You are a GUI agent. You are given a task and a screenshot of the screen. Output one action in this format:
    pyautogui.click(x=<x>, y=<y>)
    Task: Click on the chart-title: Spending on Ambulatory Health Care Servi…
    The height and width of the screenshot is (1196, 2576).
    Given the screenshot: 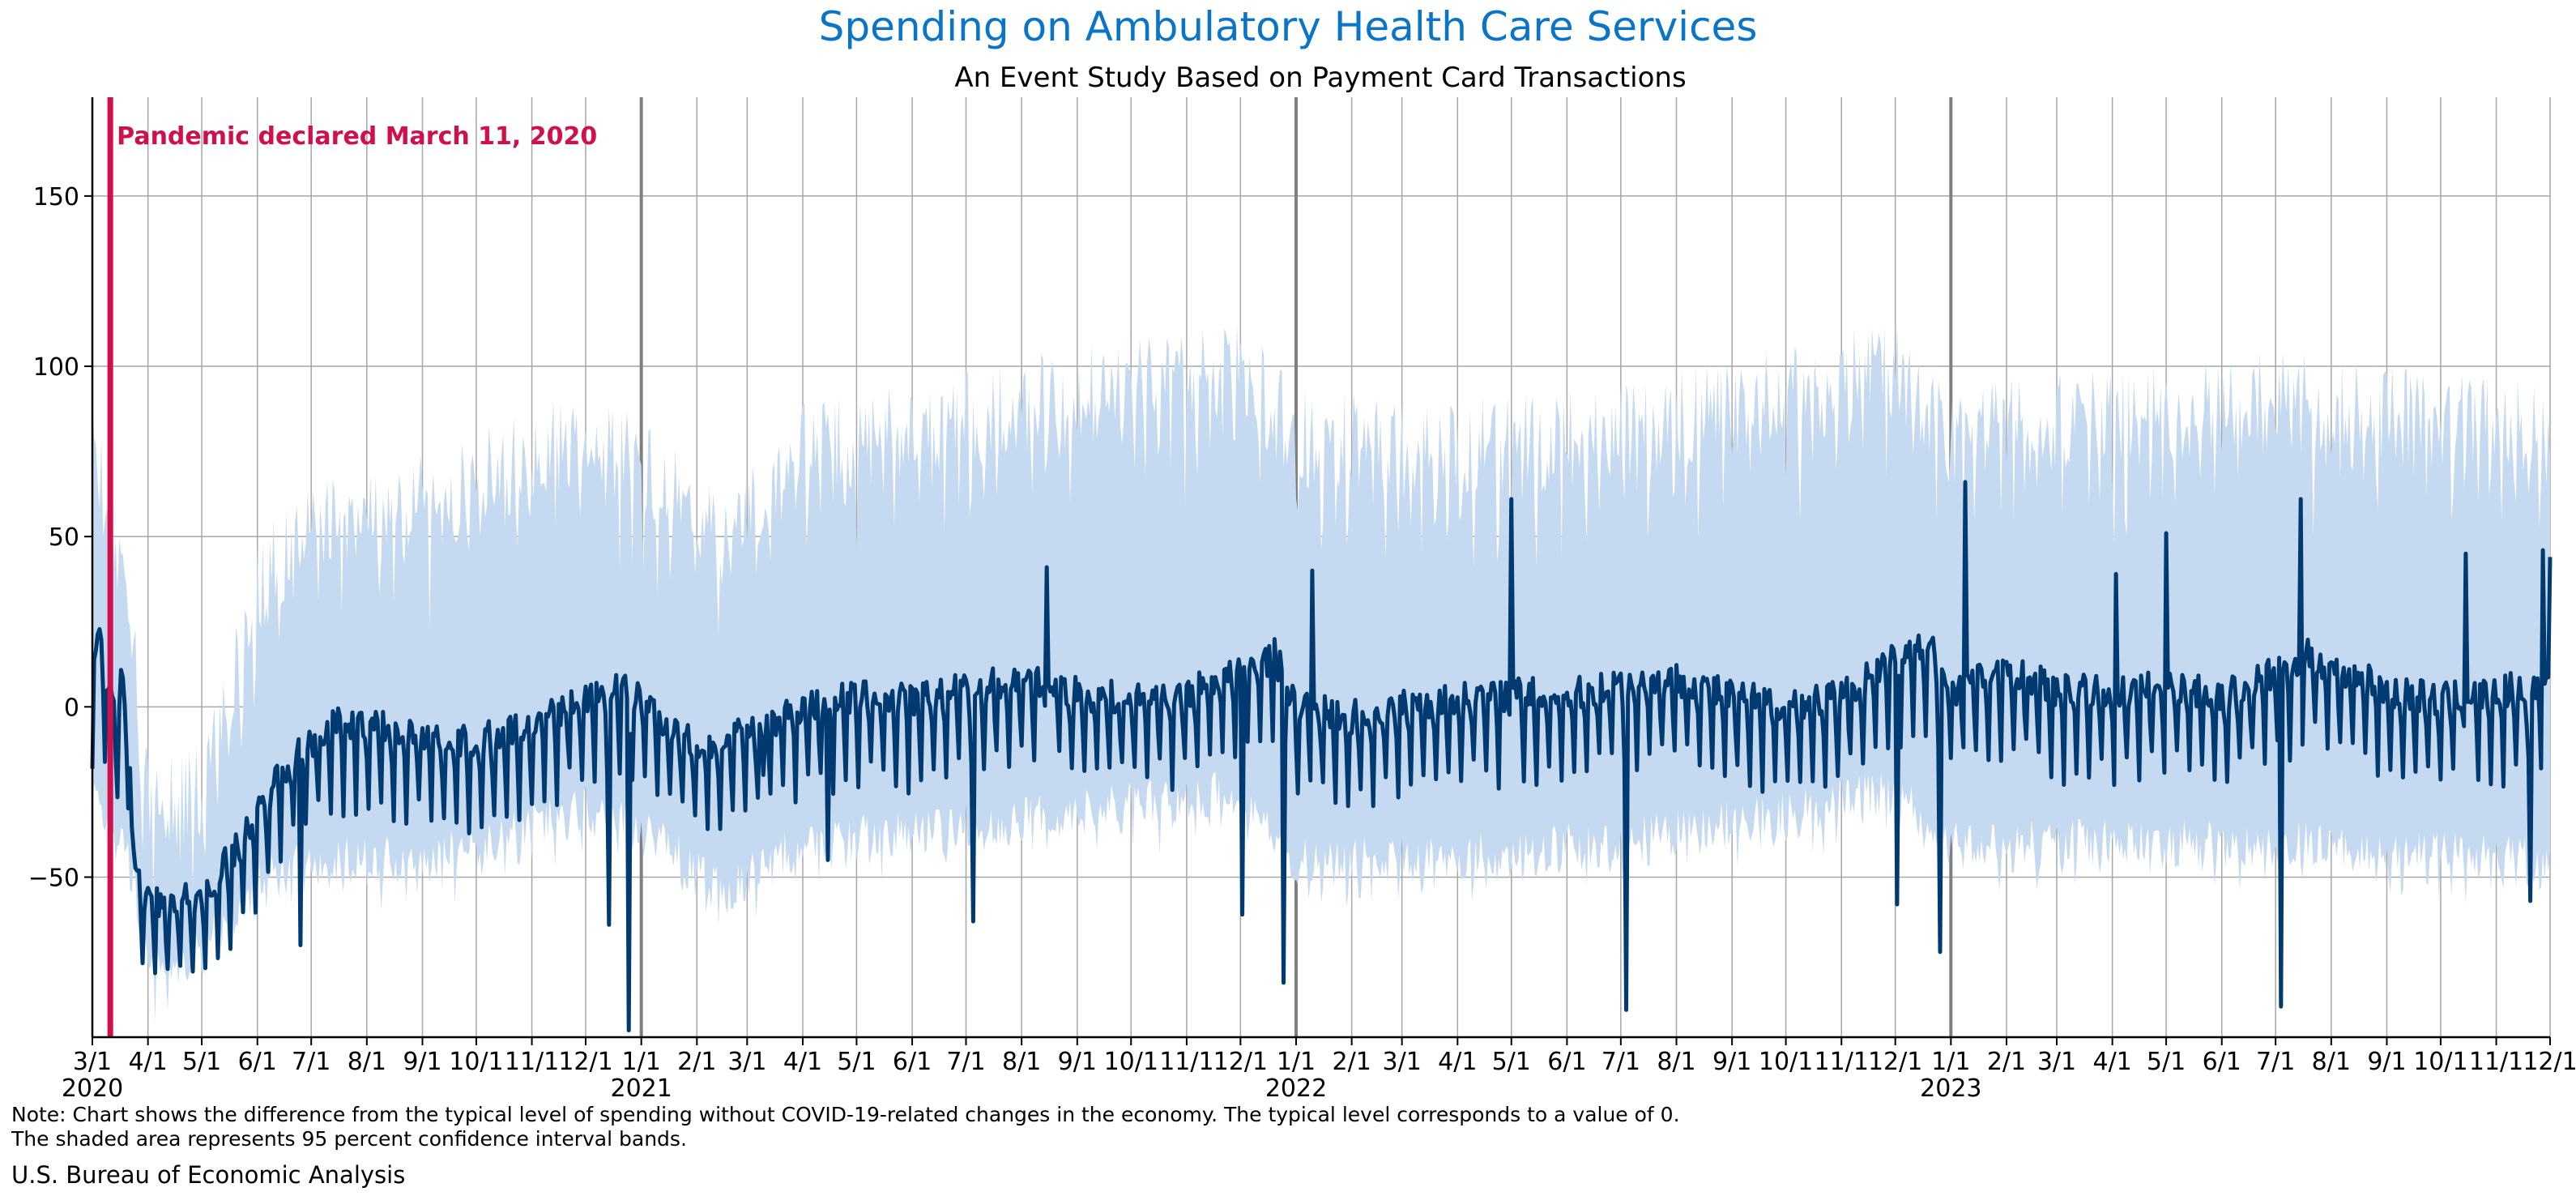 What is the action you would take?
    pyautogui.click(x=1288, y=26)
    